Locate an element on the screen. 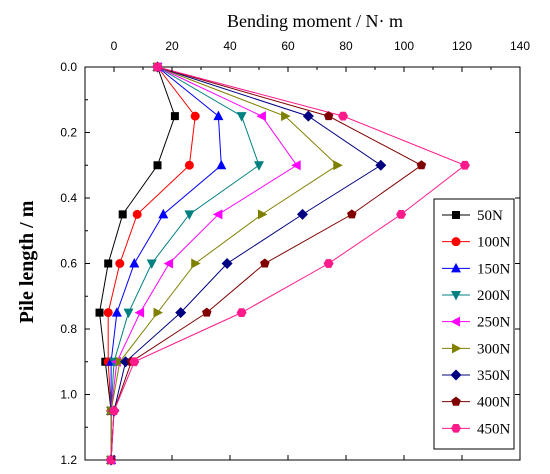  x-tick-label: 0 is located at coordinates (114, 46).